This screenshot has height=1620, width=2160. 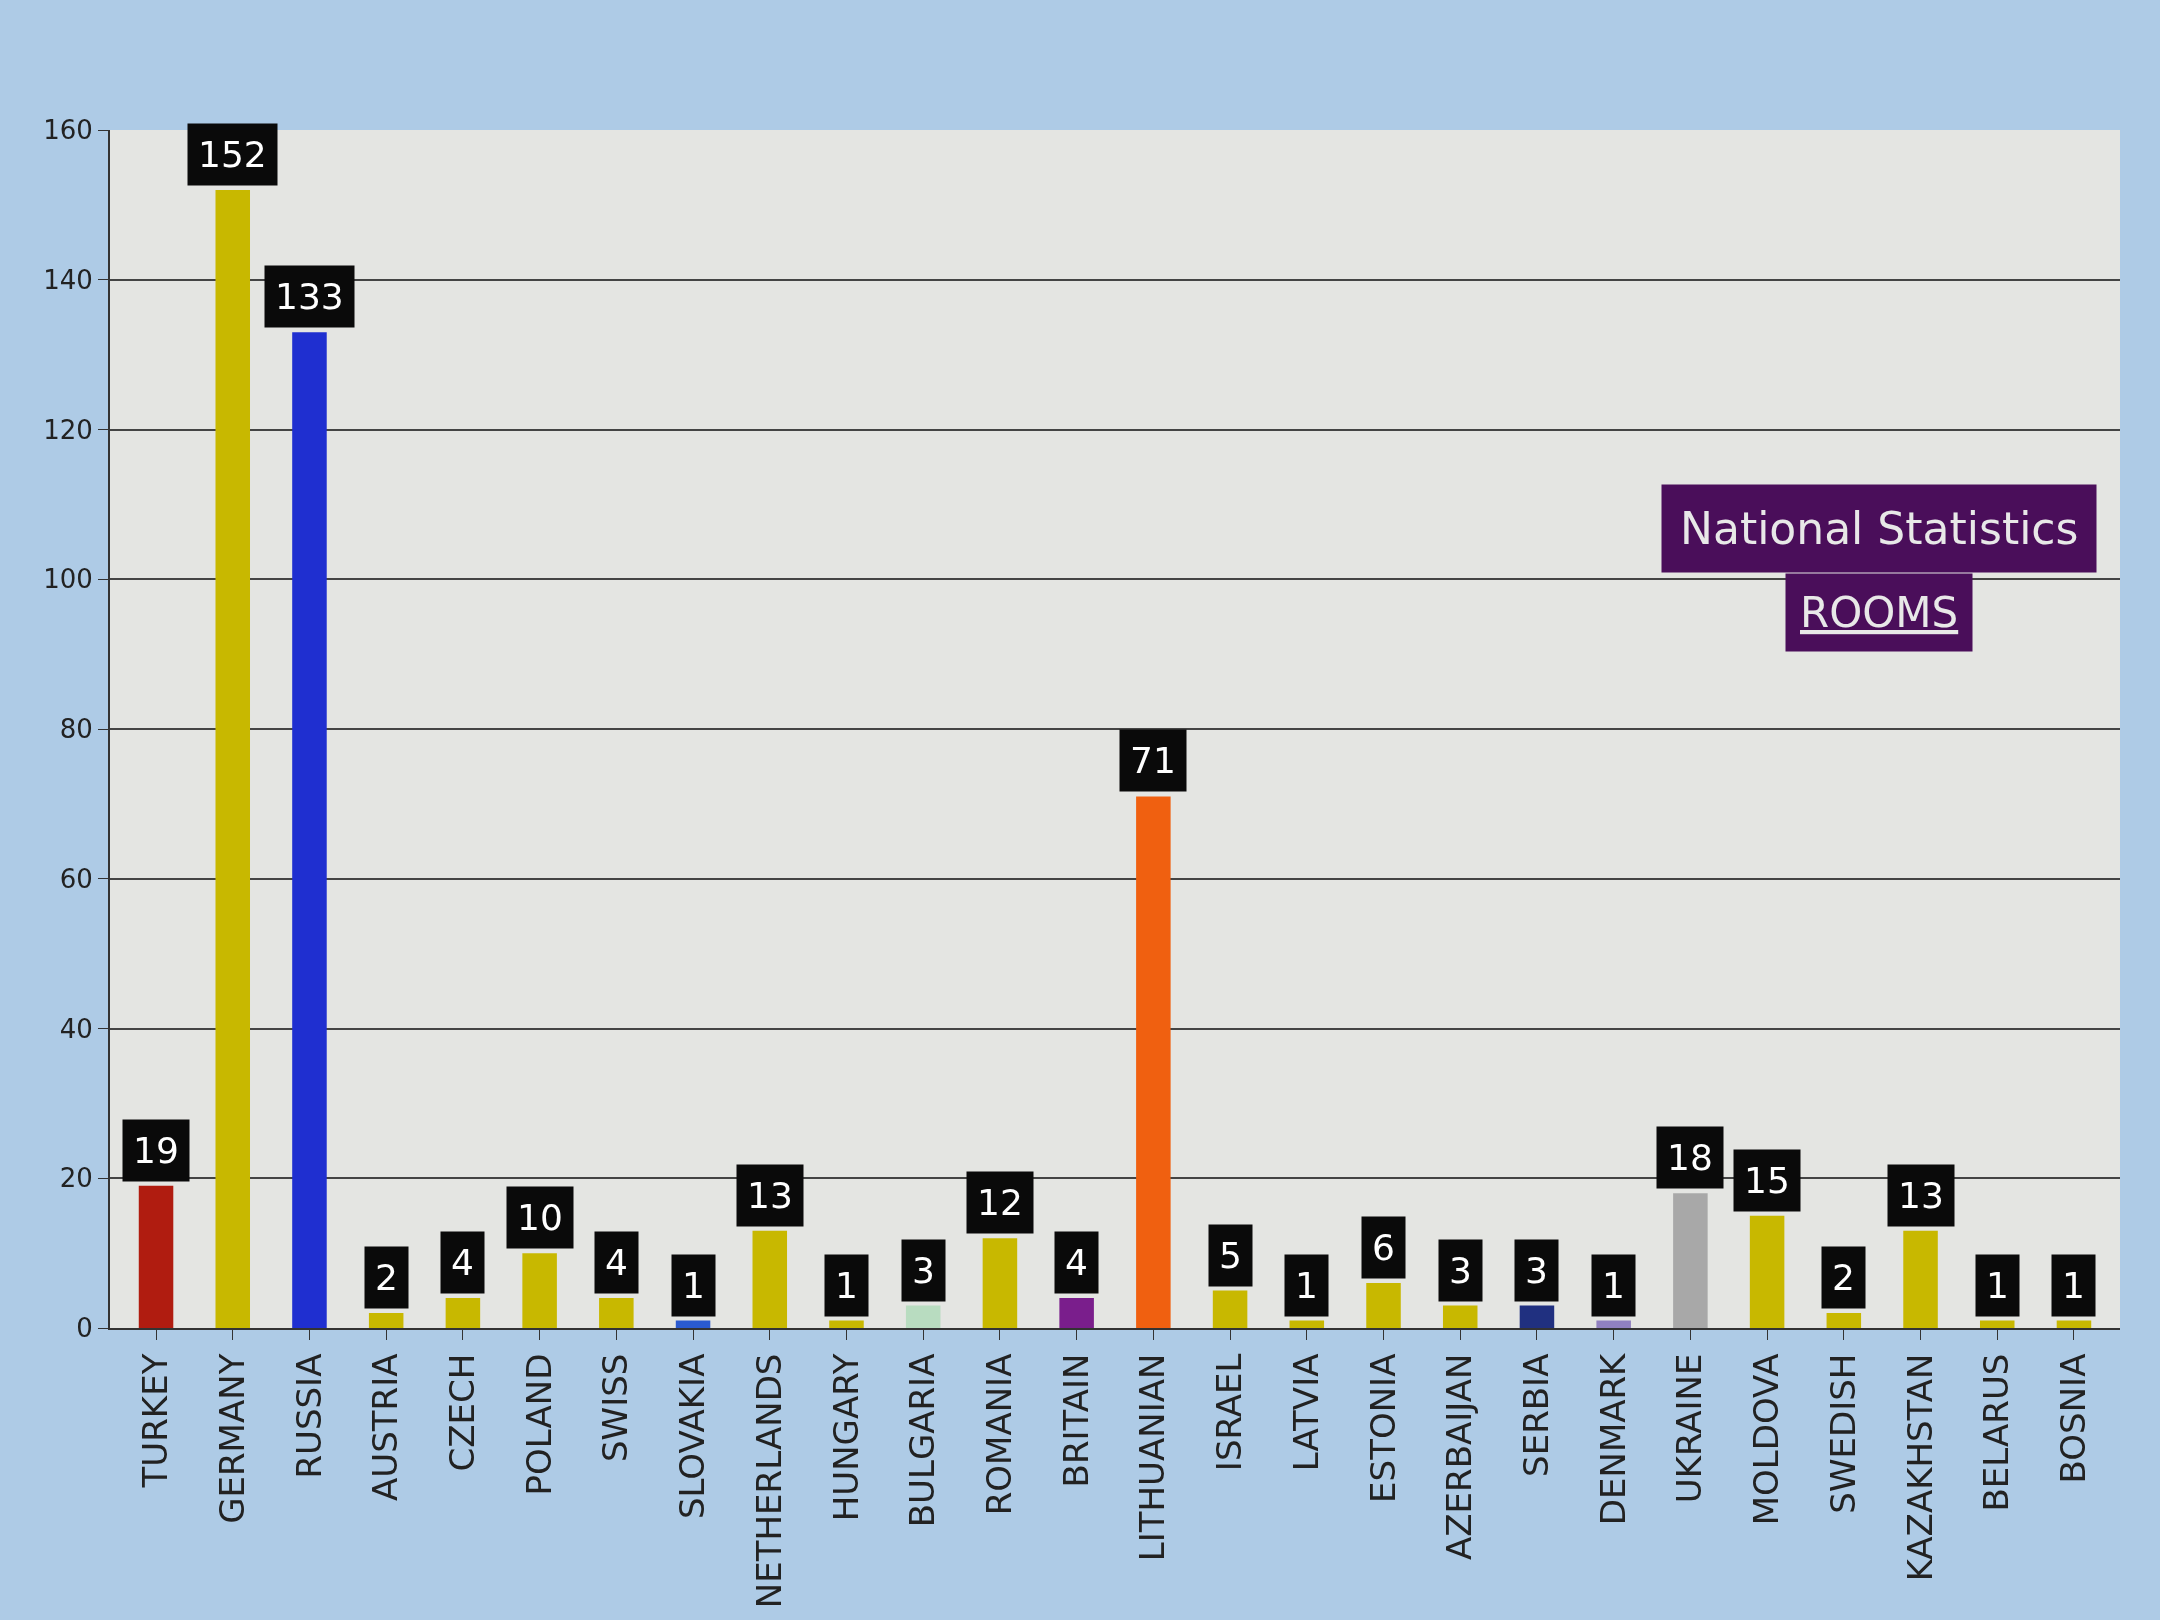 I want to click on data-label: 6, so click(x=1383, y=1247).